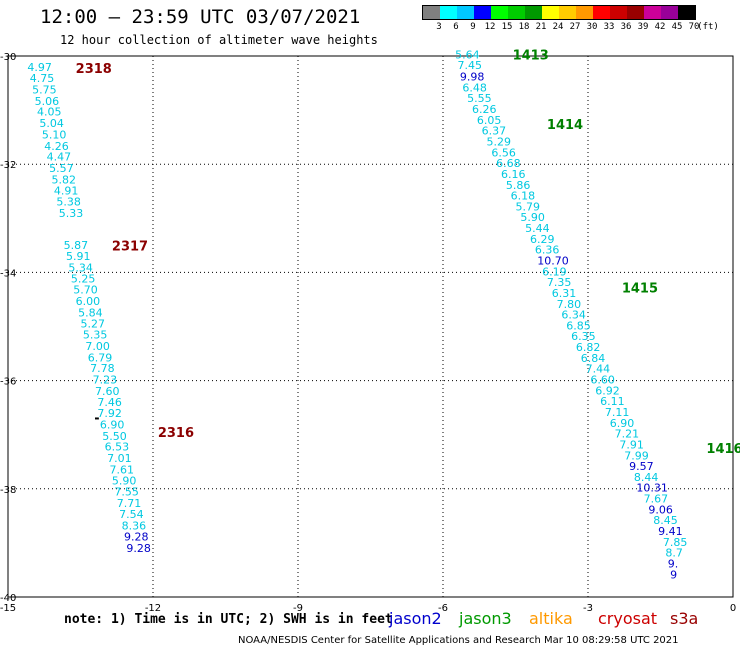 This screenshot has height=650, width=740. What do you see at coordinates (733, 608) in the screenshot?
I see `longitude-tick-label: 0` at bounding box center [733, 608].